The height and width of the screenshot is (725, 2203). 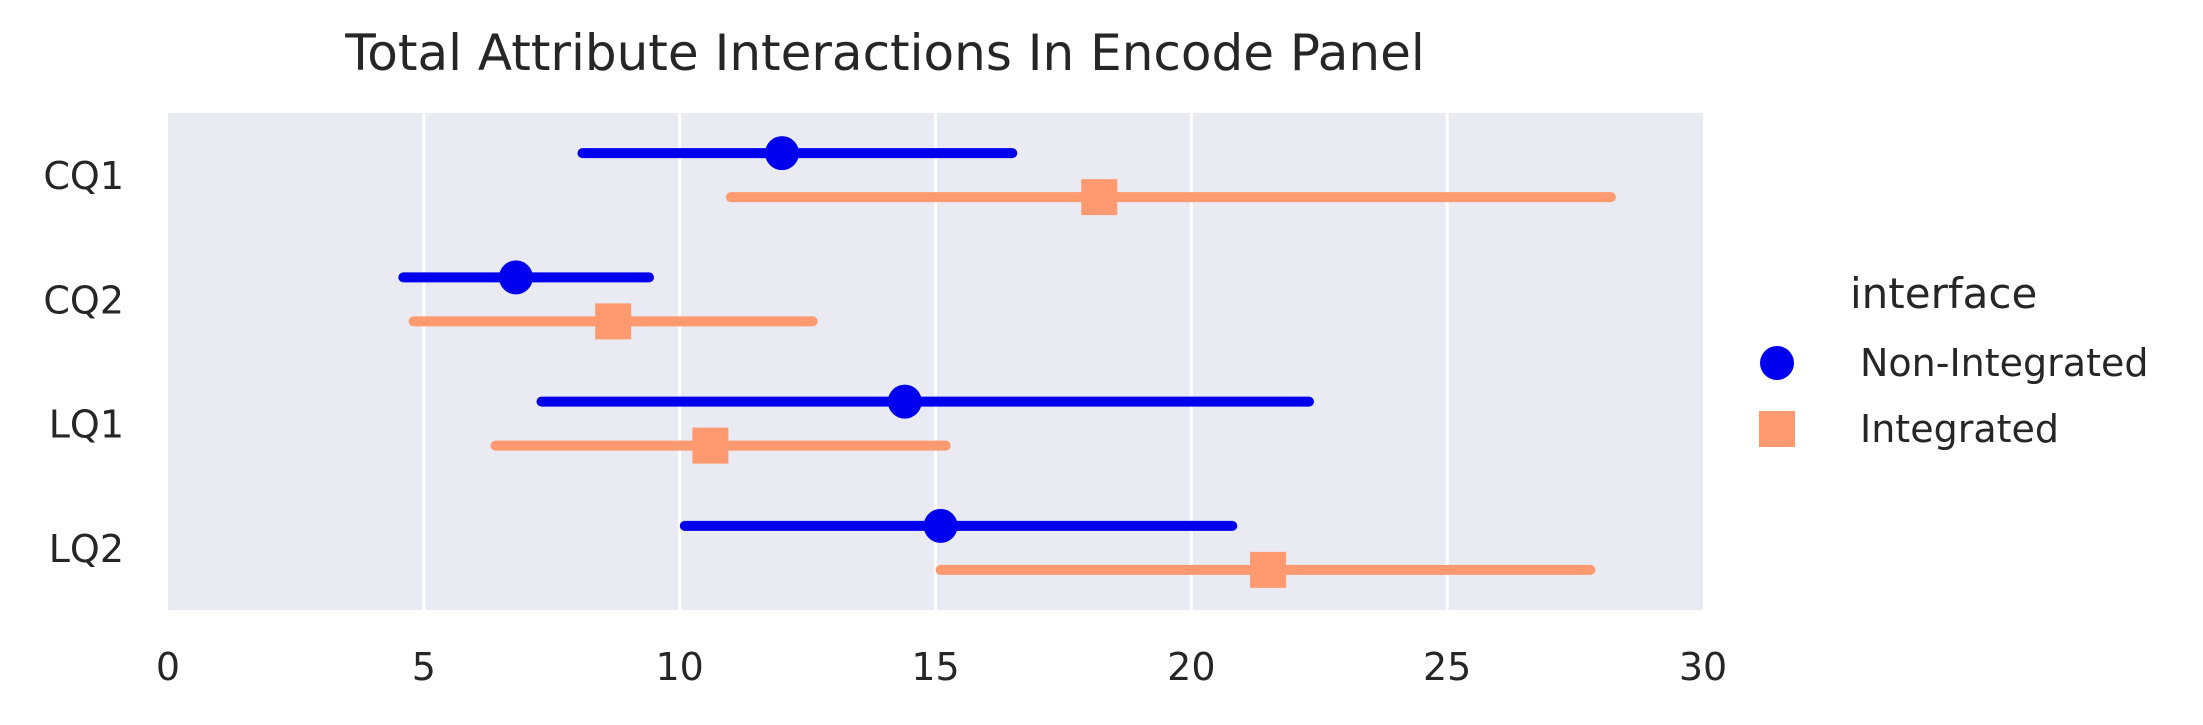 I want to click on legend-marker-integrated, so click(x=1777, y=429).